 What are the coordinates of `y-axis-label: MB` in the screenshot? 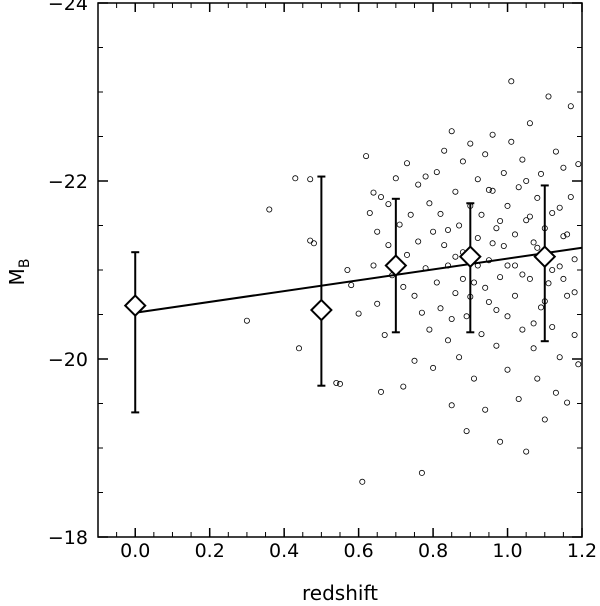 It's located at (19, 272).